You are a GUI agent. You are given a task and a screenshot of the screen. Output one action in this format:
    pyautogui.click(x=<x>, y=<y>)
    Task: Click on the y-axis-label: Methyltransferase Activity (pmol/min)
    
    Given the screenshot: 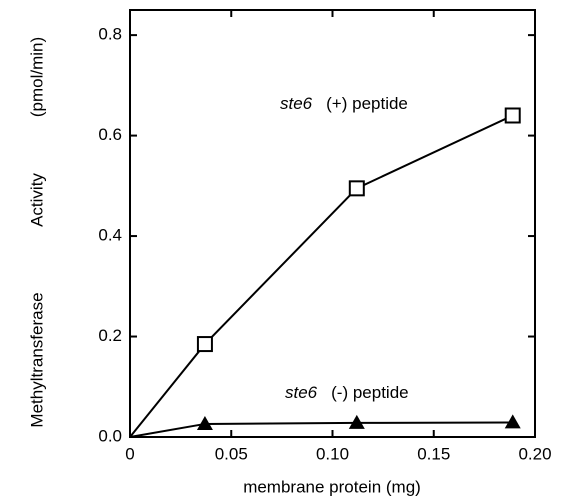 What is the action you would take?
    pyautogui.click(x=36, y=232)
    